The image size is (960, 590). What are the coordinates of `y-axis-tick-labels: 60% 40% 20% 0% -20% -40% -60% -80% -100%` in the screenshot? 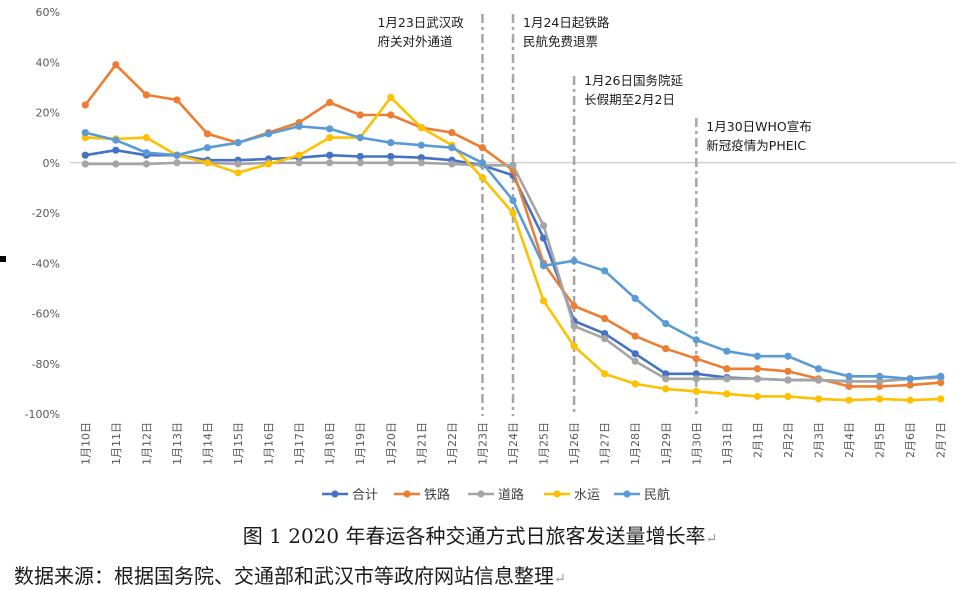 It's located at (42, 213).